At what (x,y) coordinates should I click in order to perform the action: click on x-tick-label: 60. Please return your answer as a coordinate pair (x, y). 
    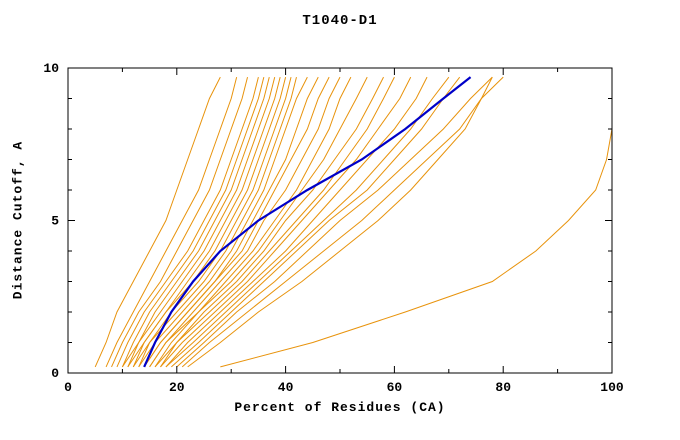
    Looking at the image, I should click on (395, 387).